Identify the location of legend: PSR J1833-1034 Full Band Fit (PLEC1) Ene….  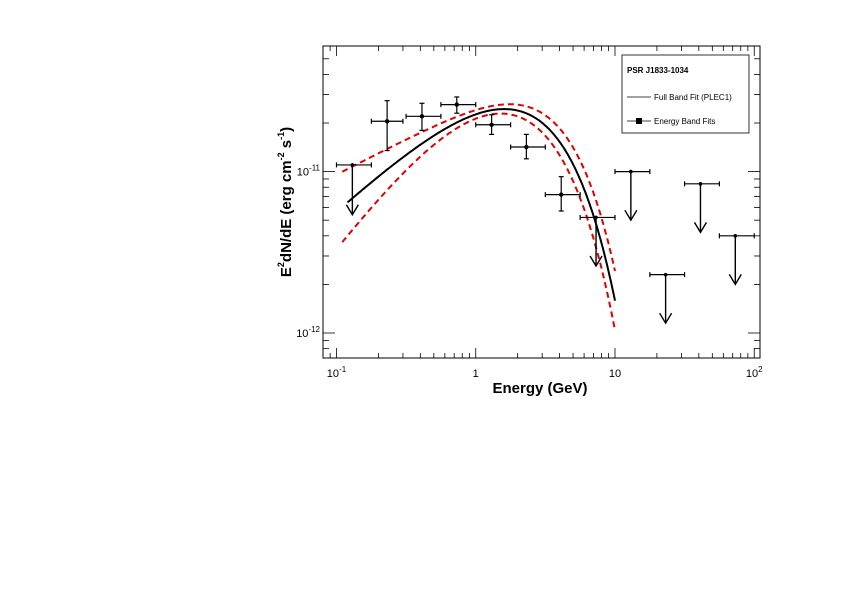
(685, 94).